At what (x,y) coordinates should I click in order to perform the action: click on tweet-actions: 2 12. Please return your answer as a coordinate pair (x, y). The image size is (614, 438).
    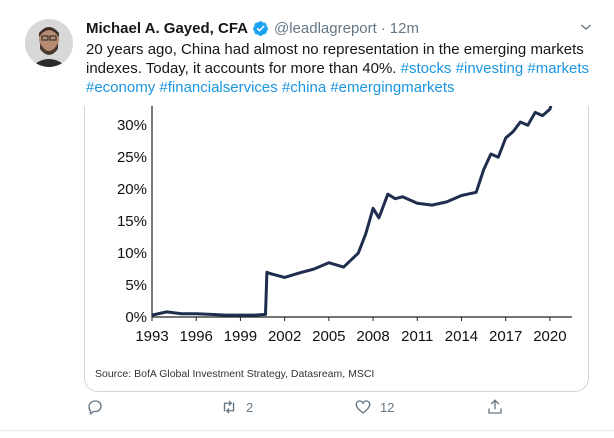
    Looking at the image, I should click on (296, 410).